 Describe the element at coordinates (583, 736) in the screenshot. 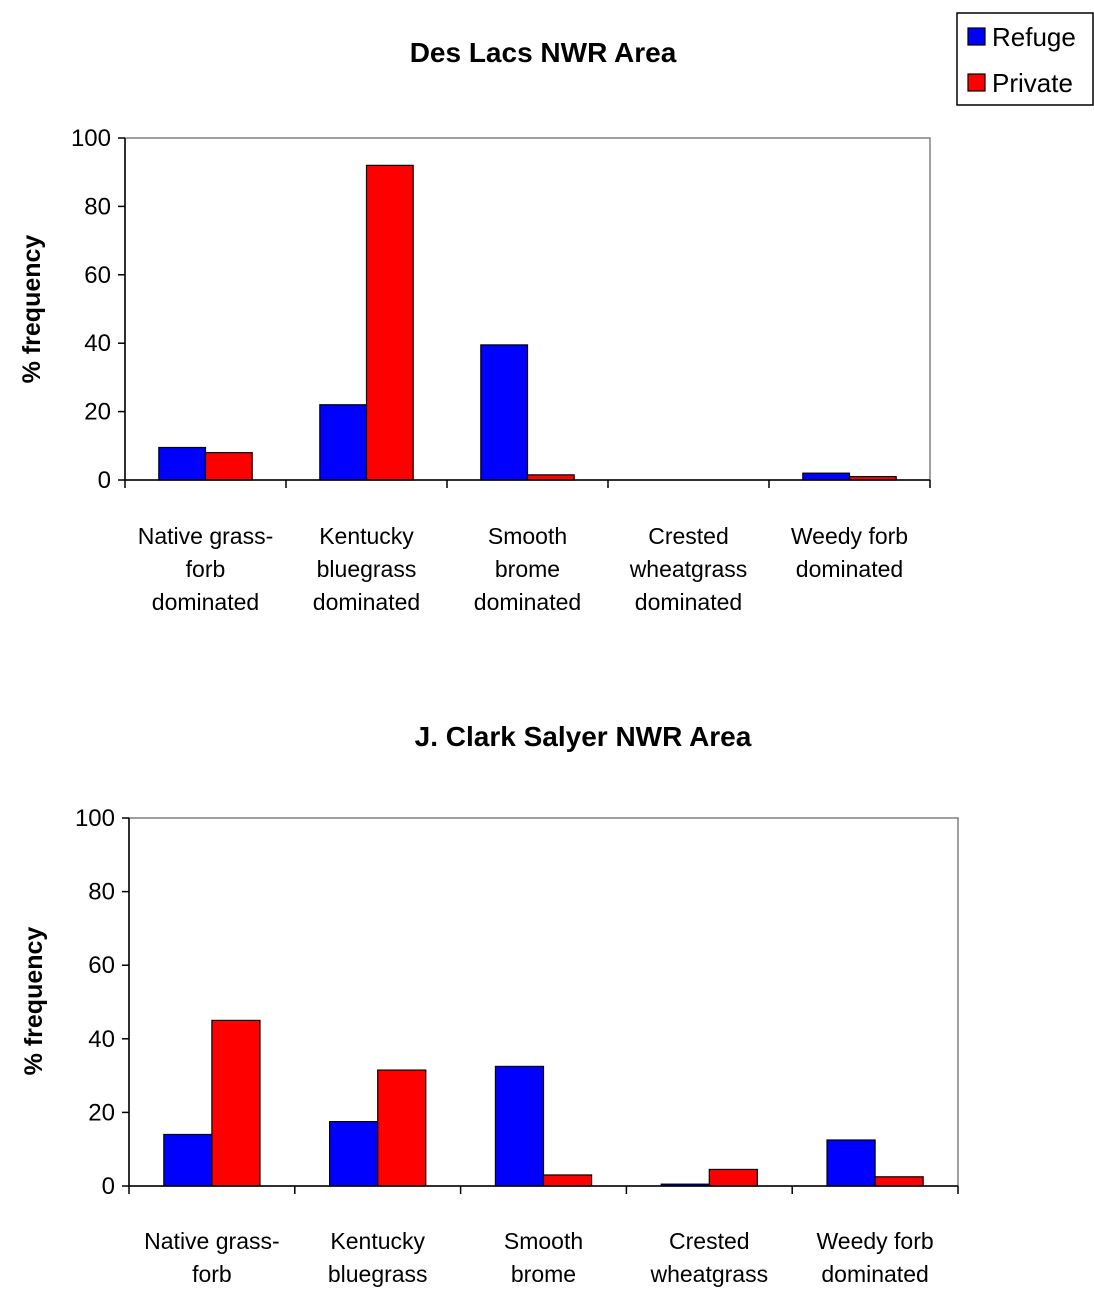

I see `chart-title: J. Clark Salyer NWR Area` at that location.